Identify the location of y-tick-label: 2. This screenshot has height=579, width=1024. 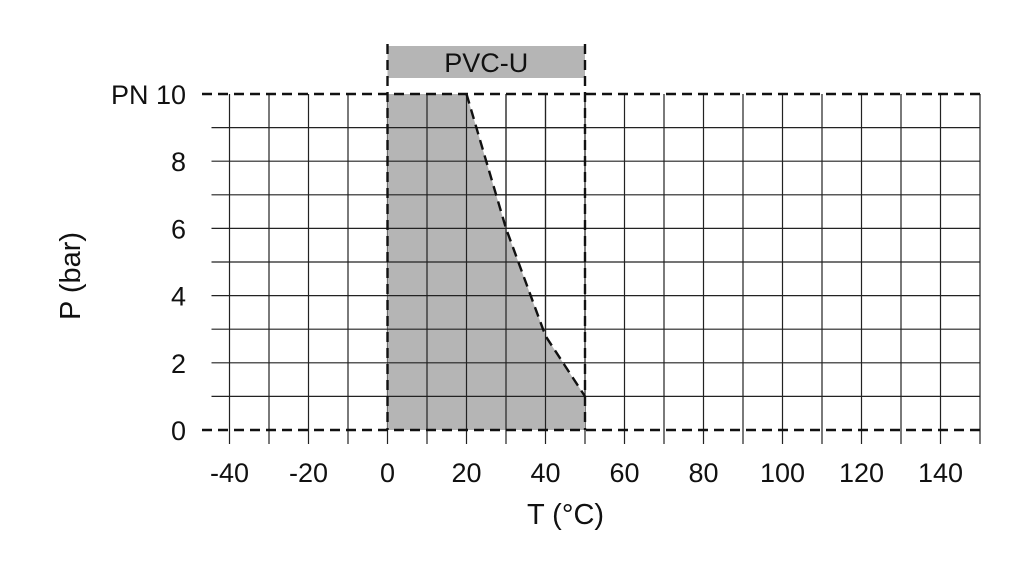
(178, 364).